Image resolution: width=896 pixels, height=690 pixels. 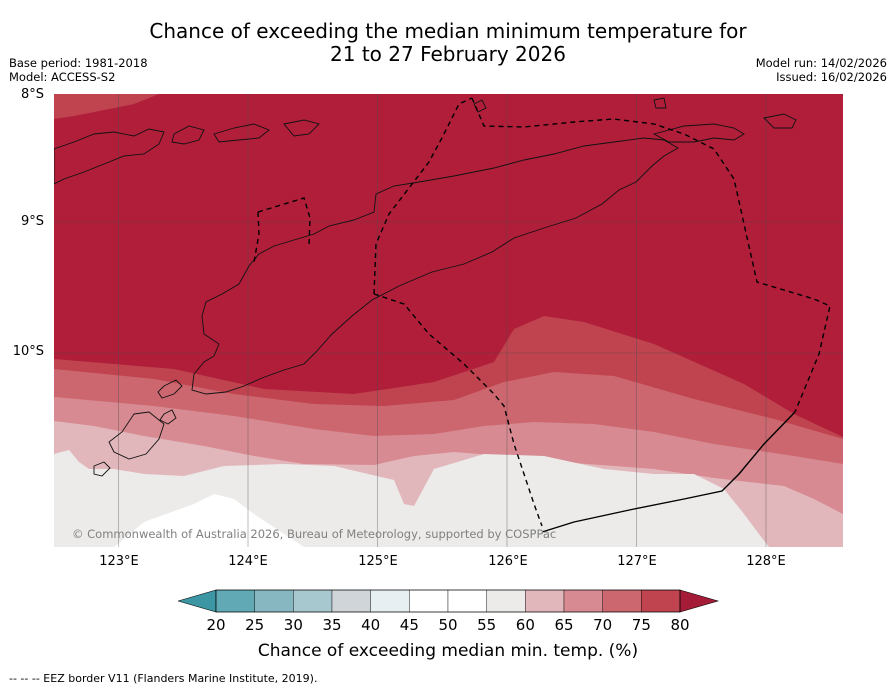 I want to click on island-top-right, so click(x=660, y=103).